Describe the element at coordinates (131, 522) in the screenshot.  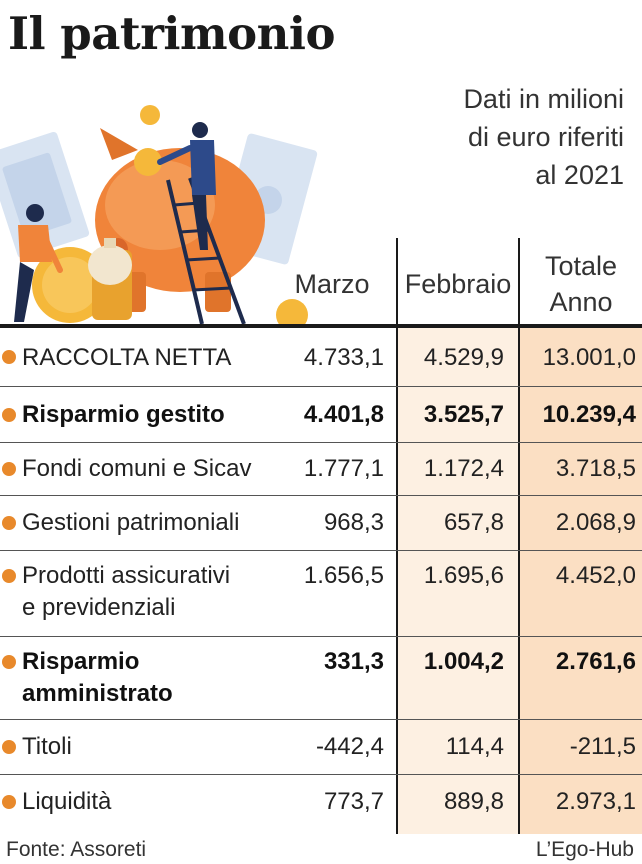
I see `row-label: Gestioni patrimoniali` at that location.